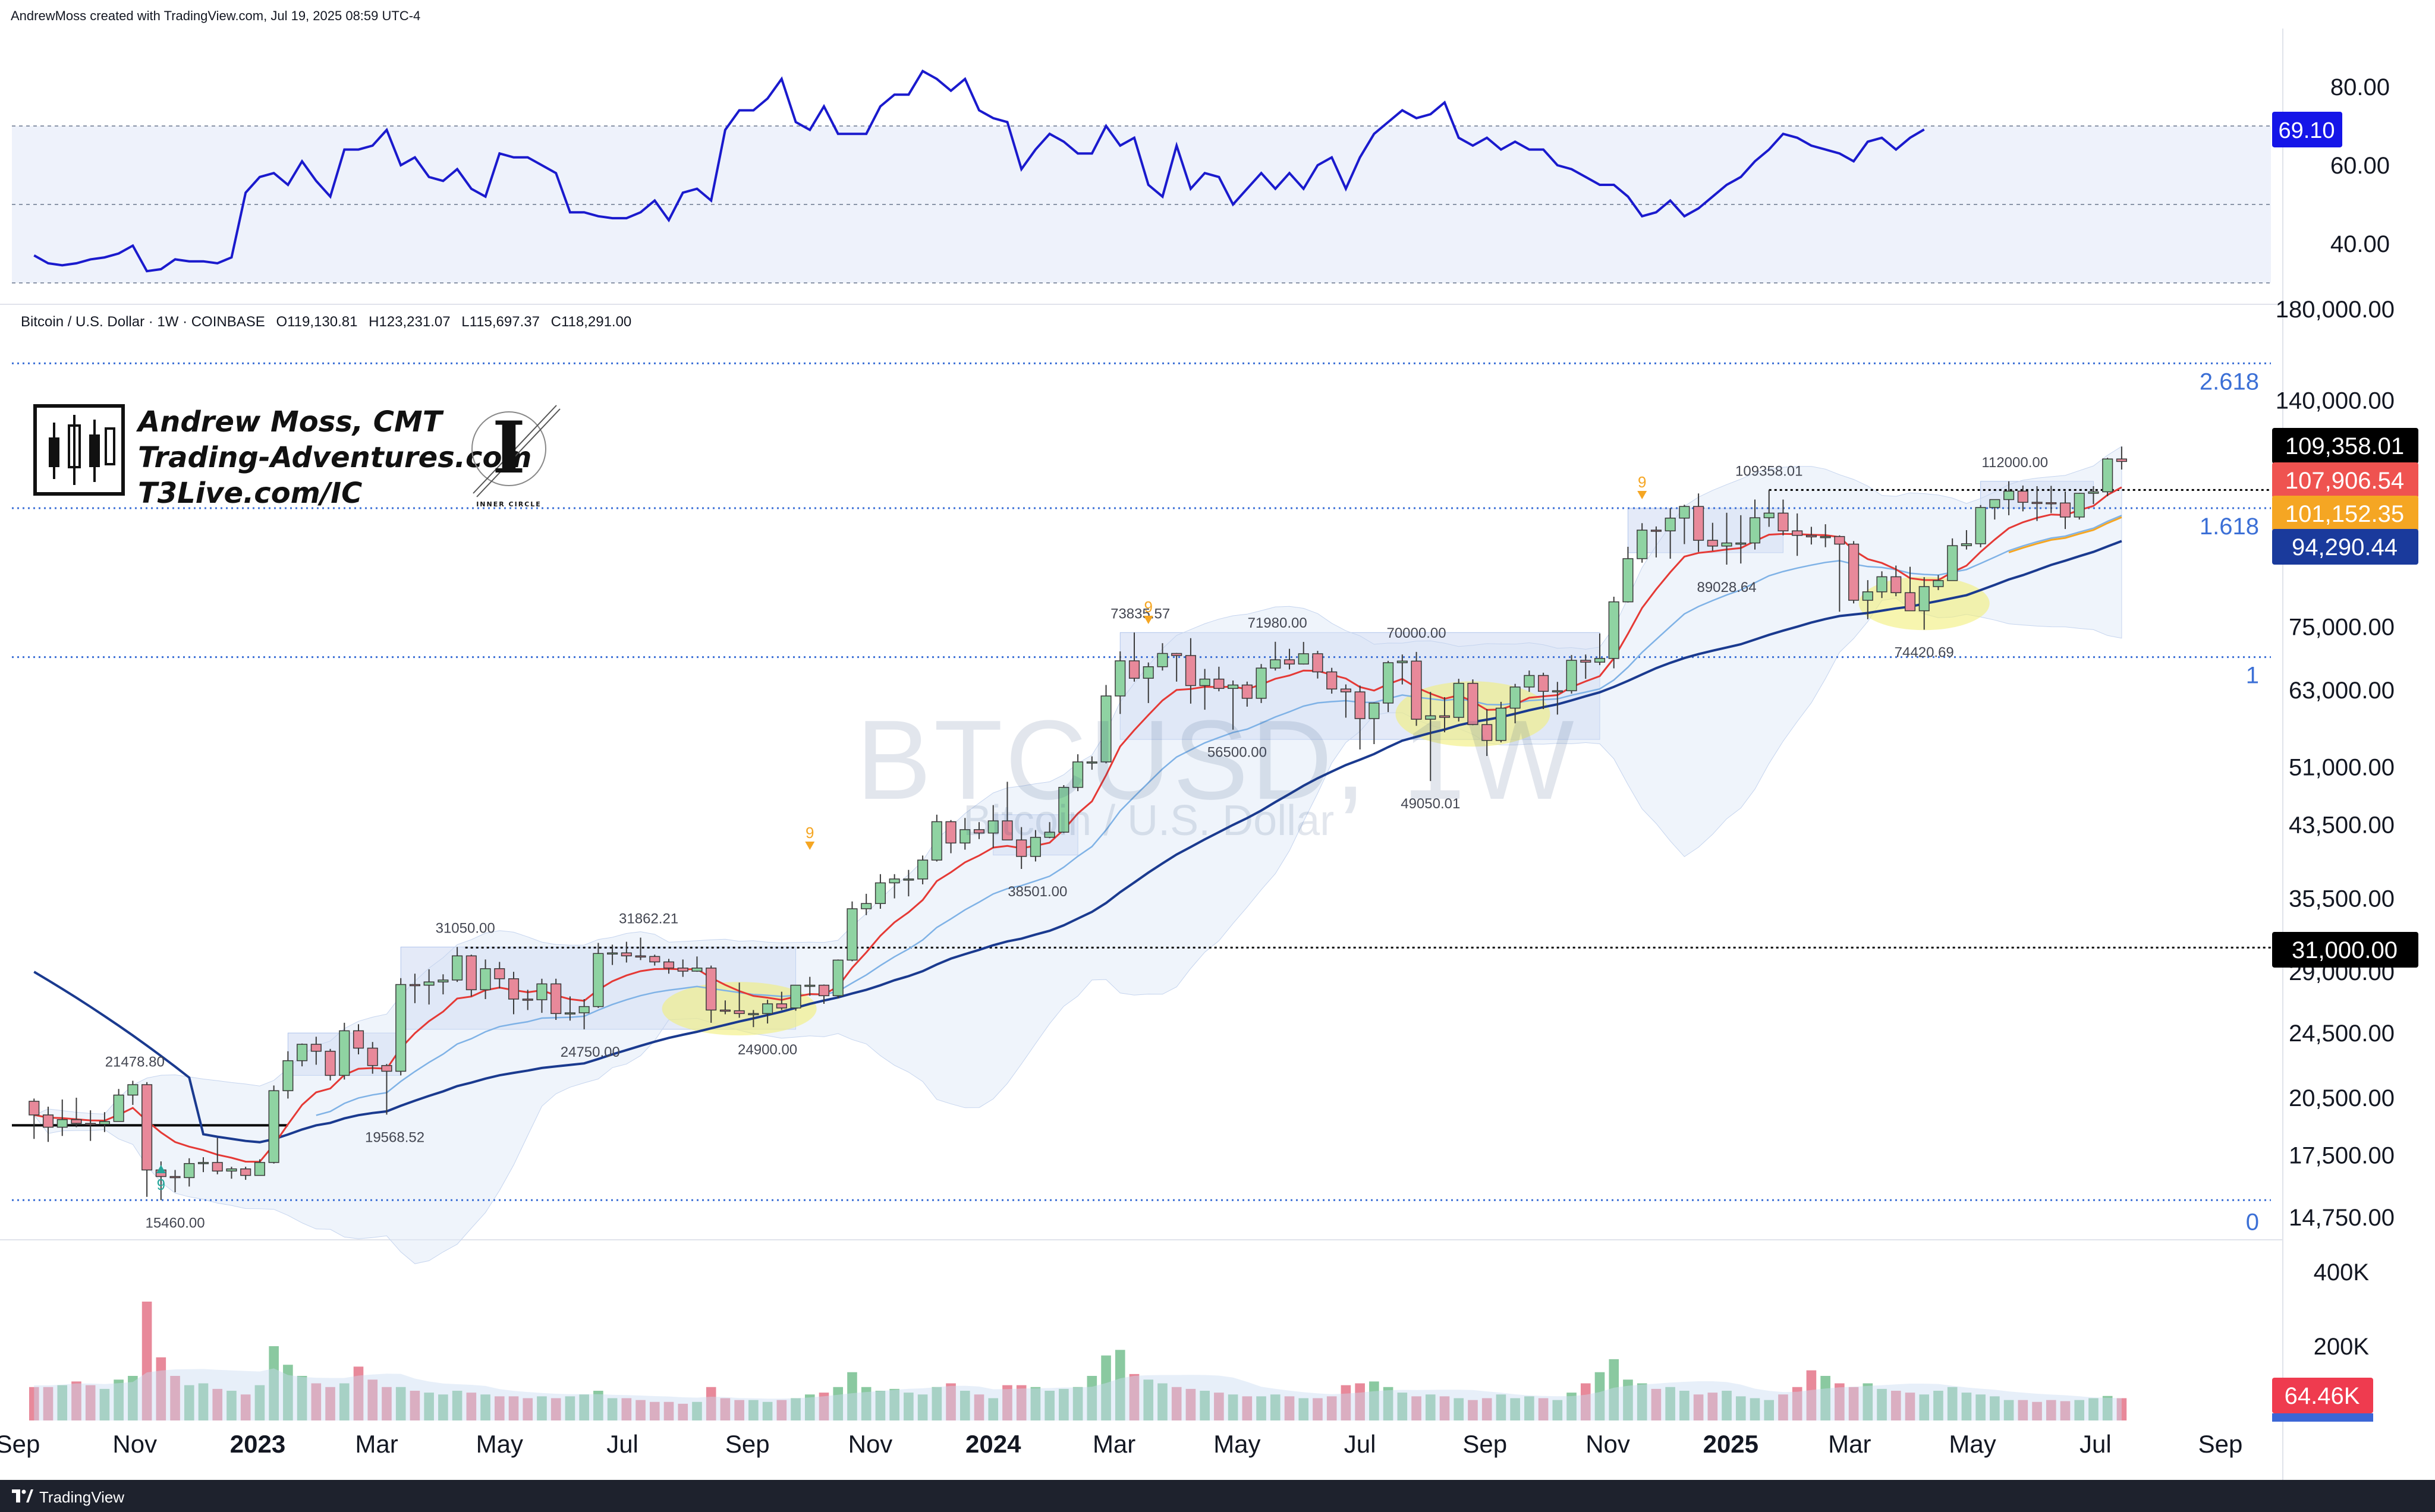  I want to click on candles-logo-icon, so click(79, 450).